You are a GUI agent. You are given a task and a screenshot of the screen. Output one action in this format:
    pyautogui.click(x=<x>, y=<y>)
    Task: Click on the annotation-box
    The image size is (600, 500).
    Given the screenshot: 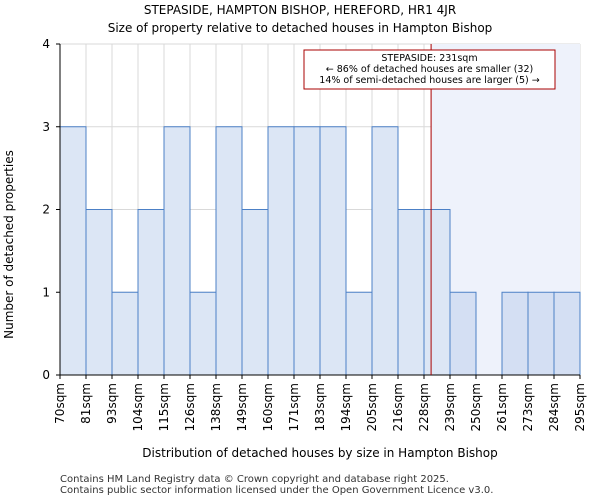 What is the action you would take?
    pyautogui.click(x=429, y=69)
    